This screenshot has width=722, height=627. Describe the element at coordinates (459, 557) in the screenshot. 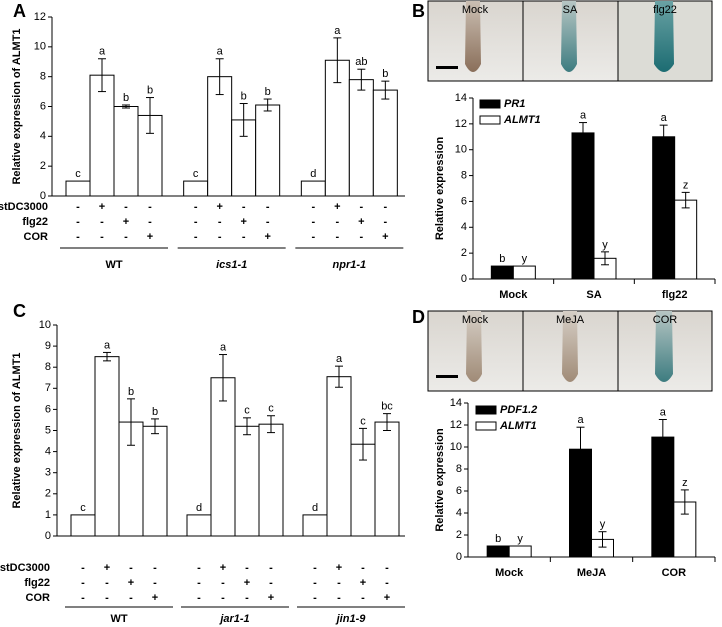

I see `y-tick-label: 0` at that location.